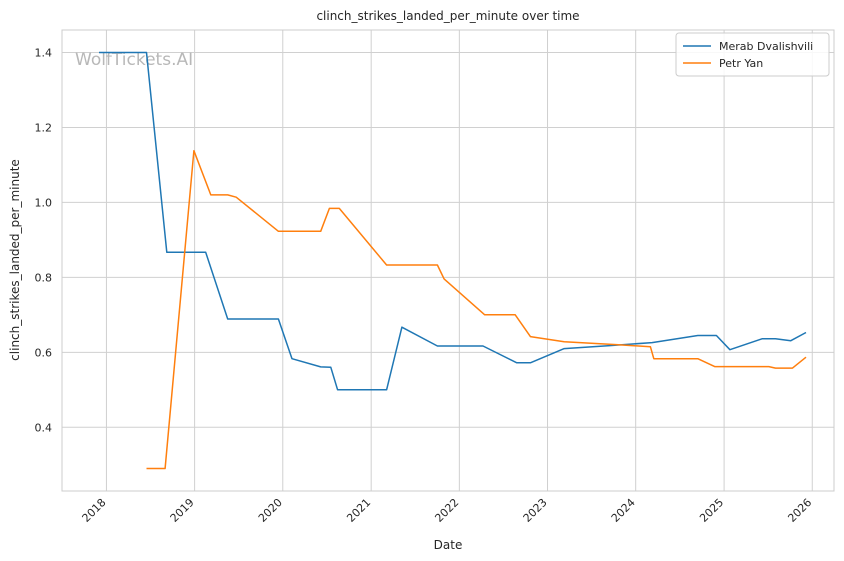 The image size is (844, 561). I want to click on legend-box, so click(752, 54).